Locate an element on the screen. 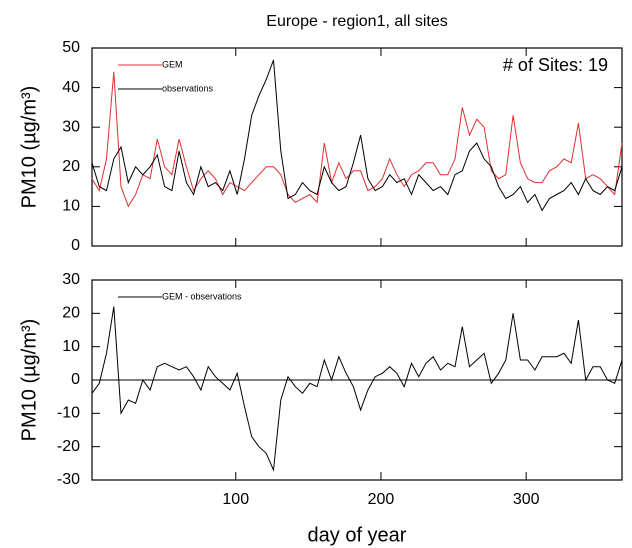 This screenshot has width=632, height=548. y-tick-label: -30 is located at coordinates (68, 479).